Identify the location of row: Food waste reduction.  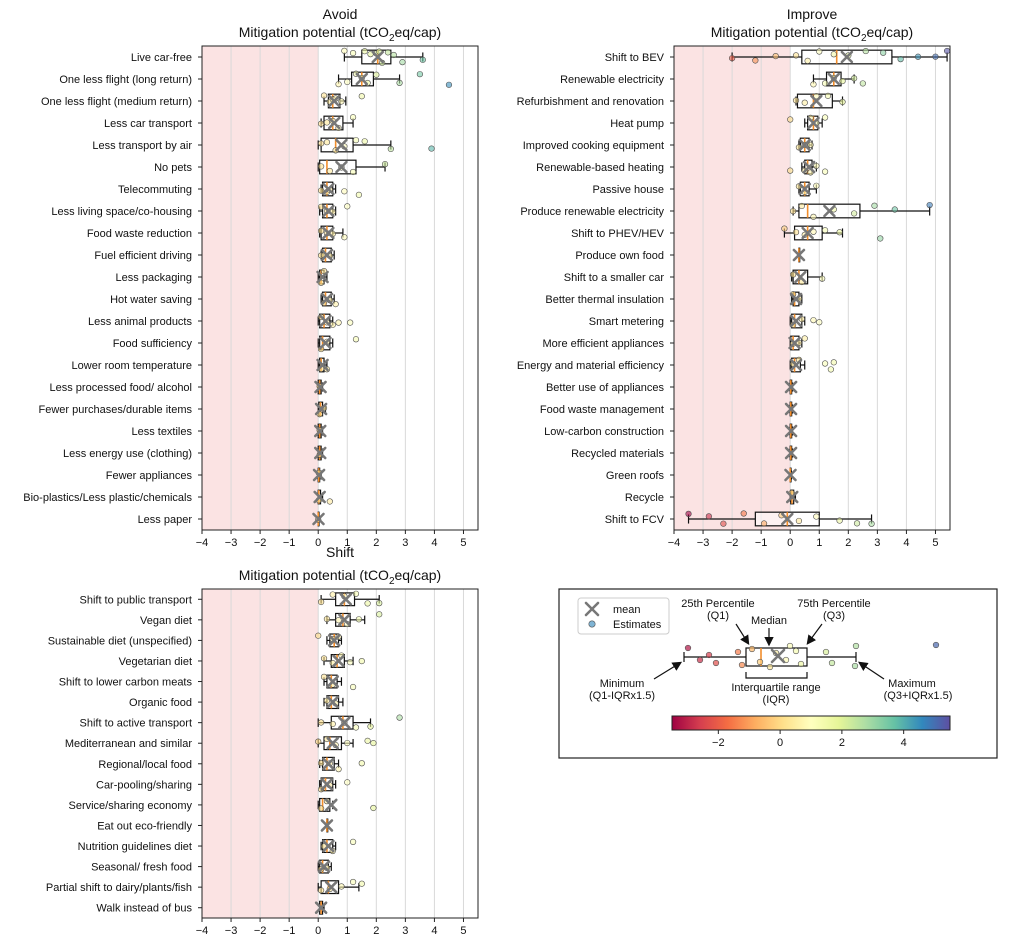
(217, 233).